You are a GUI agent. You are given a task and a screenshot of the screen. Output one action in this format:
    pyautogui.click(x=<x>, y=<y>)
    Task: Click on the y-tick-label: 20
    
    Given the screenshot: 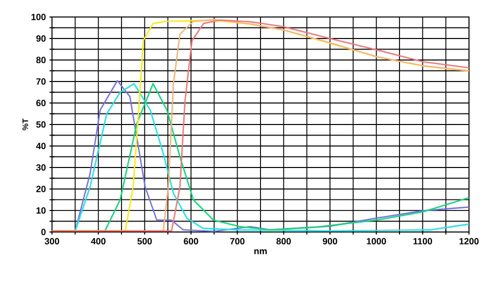 What is the action you would take?
    pyautogui.click(x=41, y=189)
    